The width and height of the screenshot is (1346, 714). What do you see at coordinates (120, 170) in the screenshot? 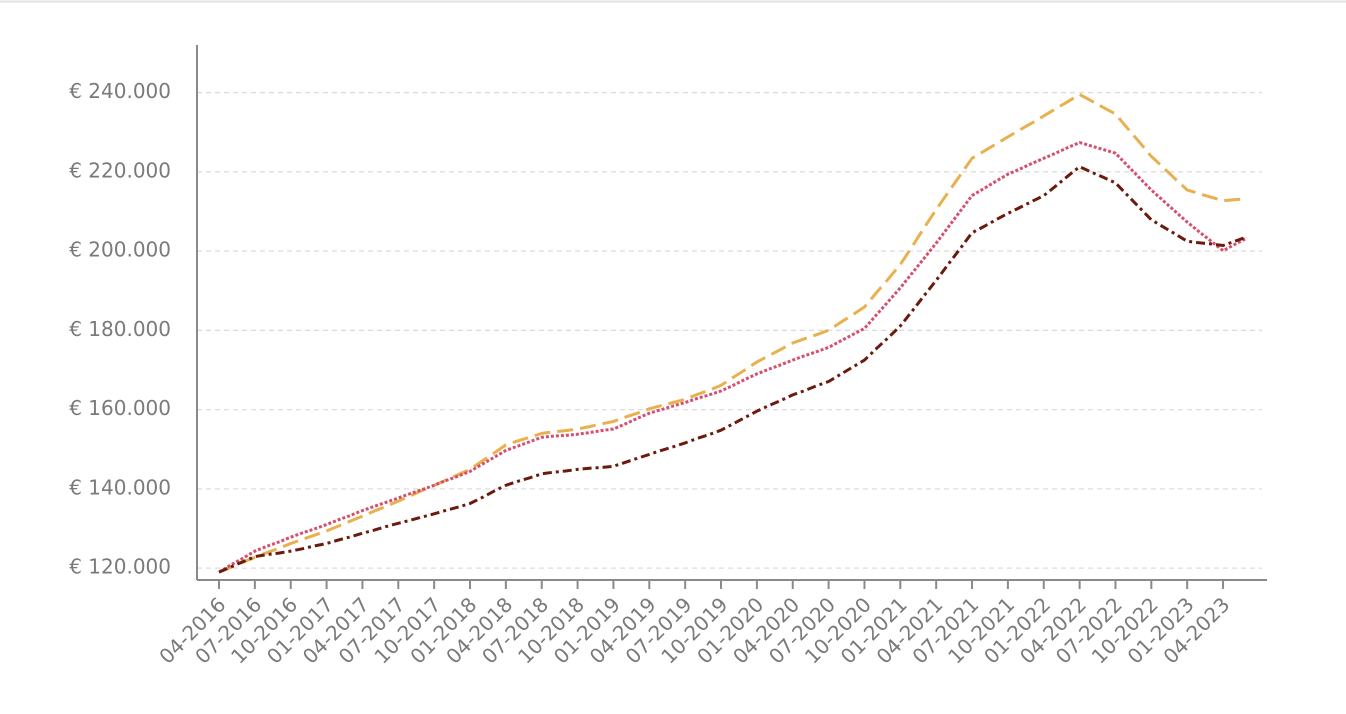
I see `y-tick-label: € 220.000` at bounding box center [120, 170].